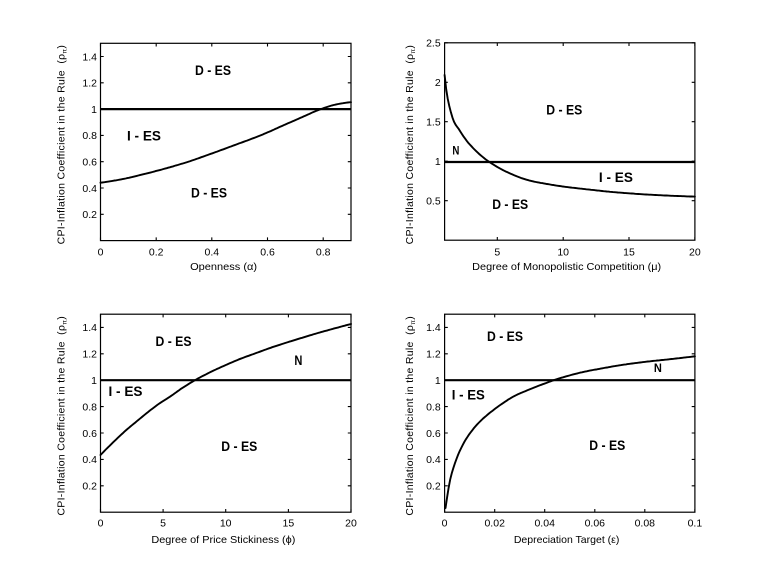  What do you see at coordinates (645, 524) in the screenshot?
I see `svg-text: 0.08` at bounding box center [645, 524].